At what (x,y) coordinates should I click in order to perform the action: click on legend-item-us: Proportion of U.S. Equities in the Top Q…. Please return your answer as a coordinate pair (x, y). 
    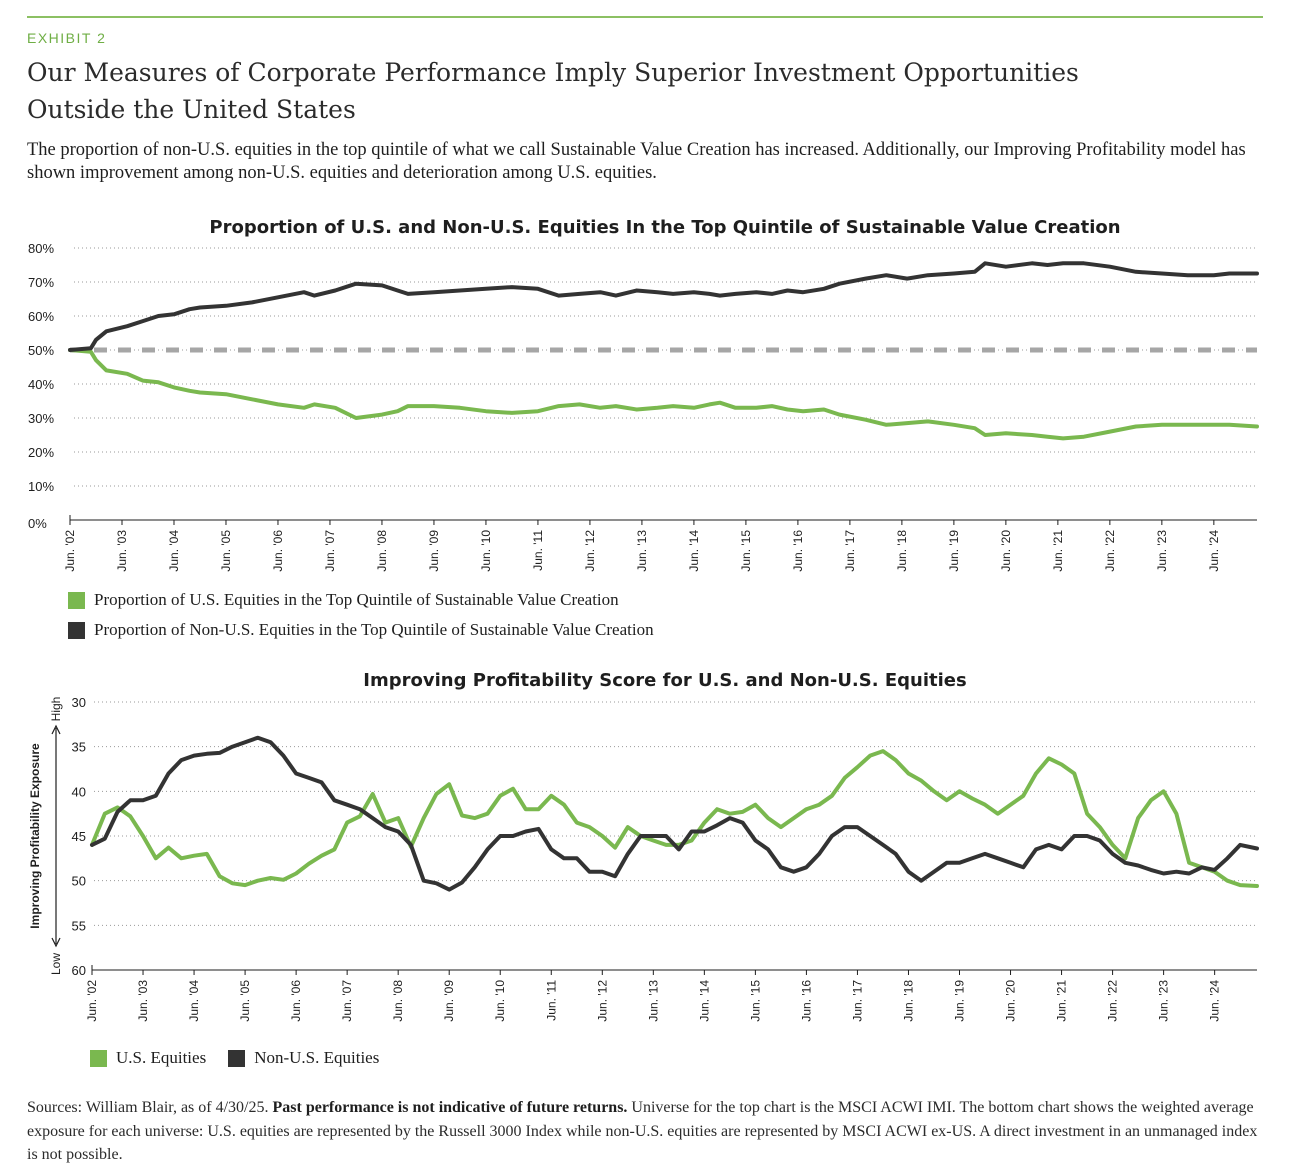
    Looking at the image, I should click on (361, 600).